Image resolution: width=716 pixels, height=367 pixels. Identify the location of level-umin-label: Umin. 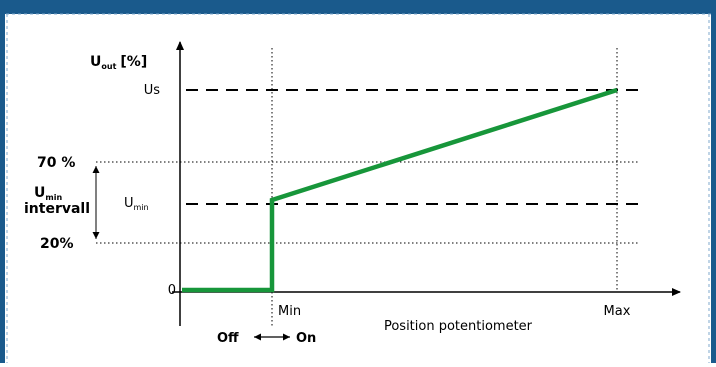
(136, 204).